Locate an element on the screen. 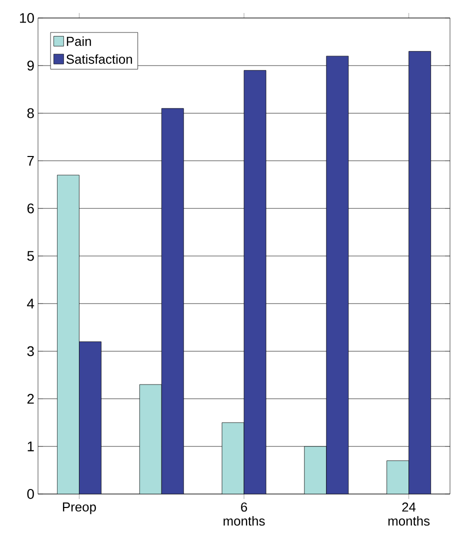 This screenshot has height=546, width=457. legend-label: Pain is located at coordinates (78, 41).